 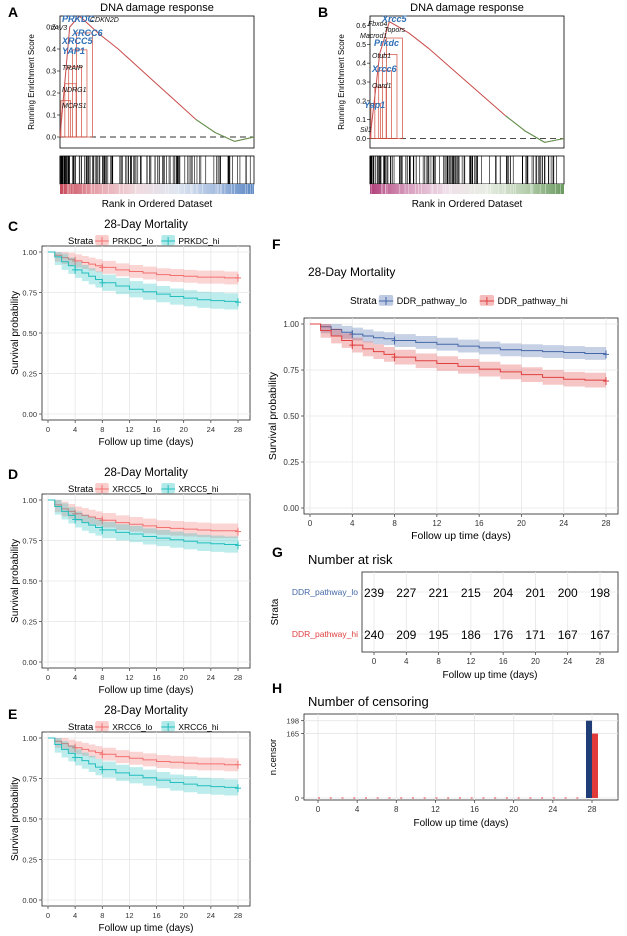 I want to click on km-legend-label: PRKDC_hi, so click(x=198, y=241).